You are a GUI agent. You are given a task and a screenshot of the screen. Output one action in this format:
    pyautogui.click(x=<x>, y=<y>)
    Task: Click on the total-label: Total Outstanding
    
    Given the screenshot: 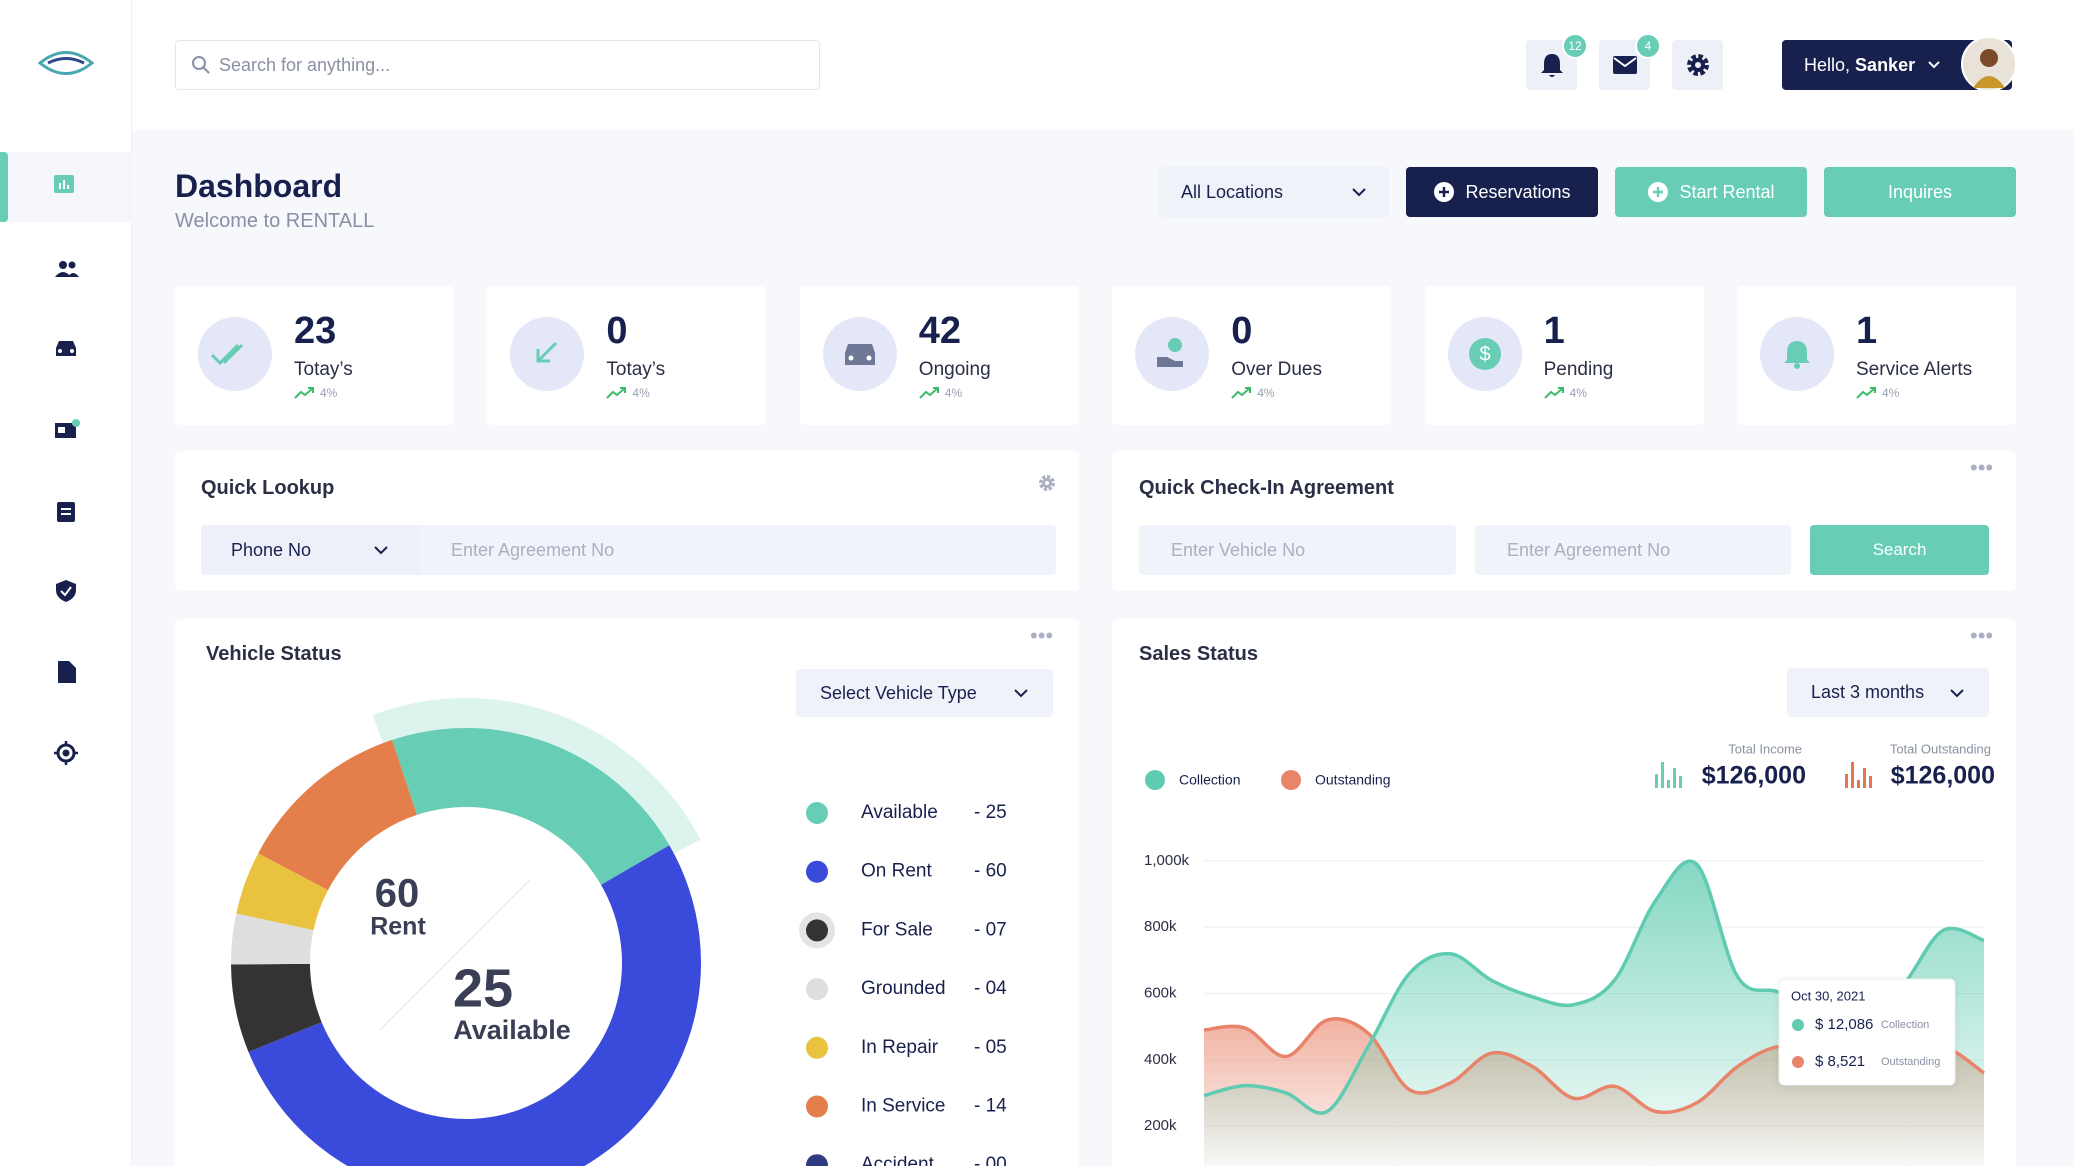 What is the action you would take?
    pyautogui.click(x=1940, y=748)
    